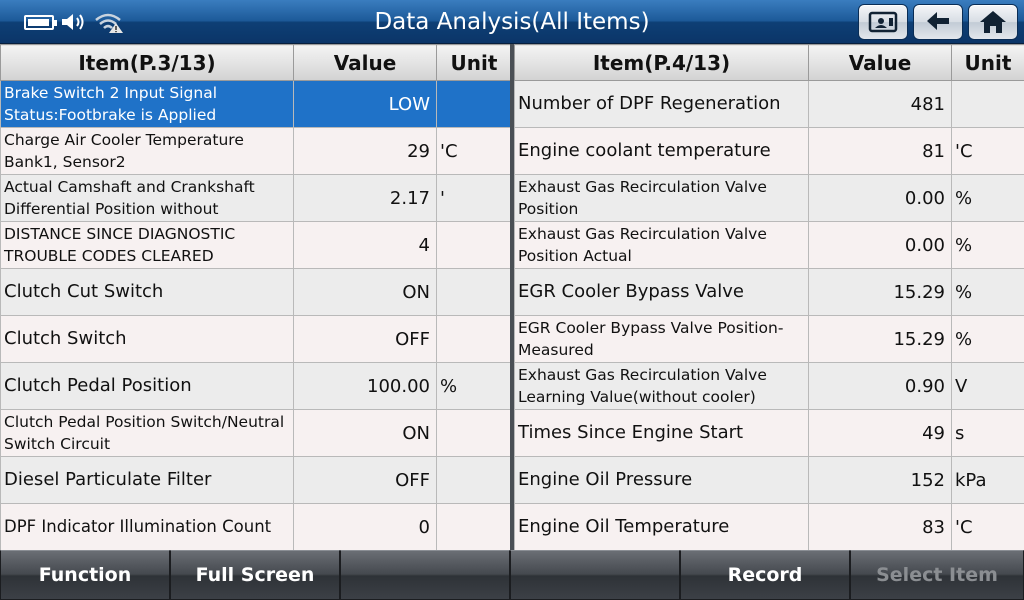  Describe the element at coordinates (661, 292) in the screenshot. I see `item-name: EGR Cooler Bypass Valve` at that location.